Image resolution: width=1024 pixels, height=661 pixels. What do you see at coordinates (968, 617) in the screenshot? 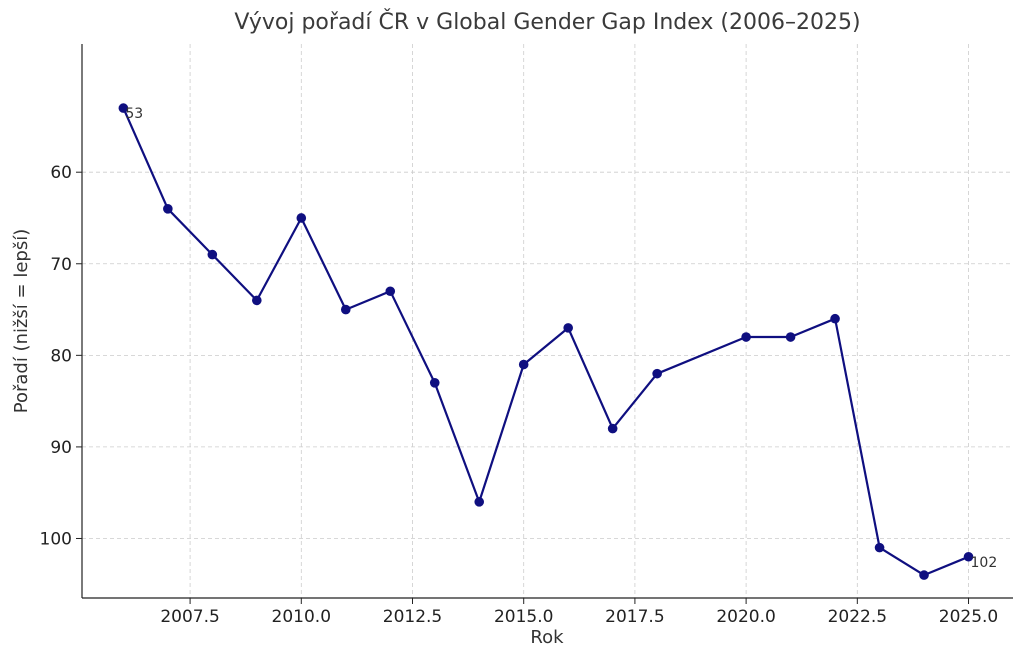
I see `x-tick-label: 2025.0` at bounding box center [968, 617].